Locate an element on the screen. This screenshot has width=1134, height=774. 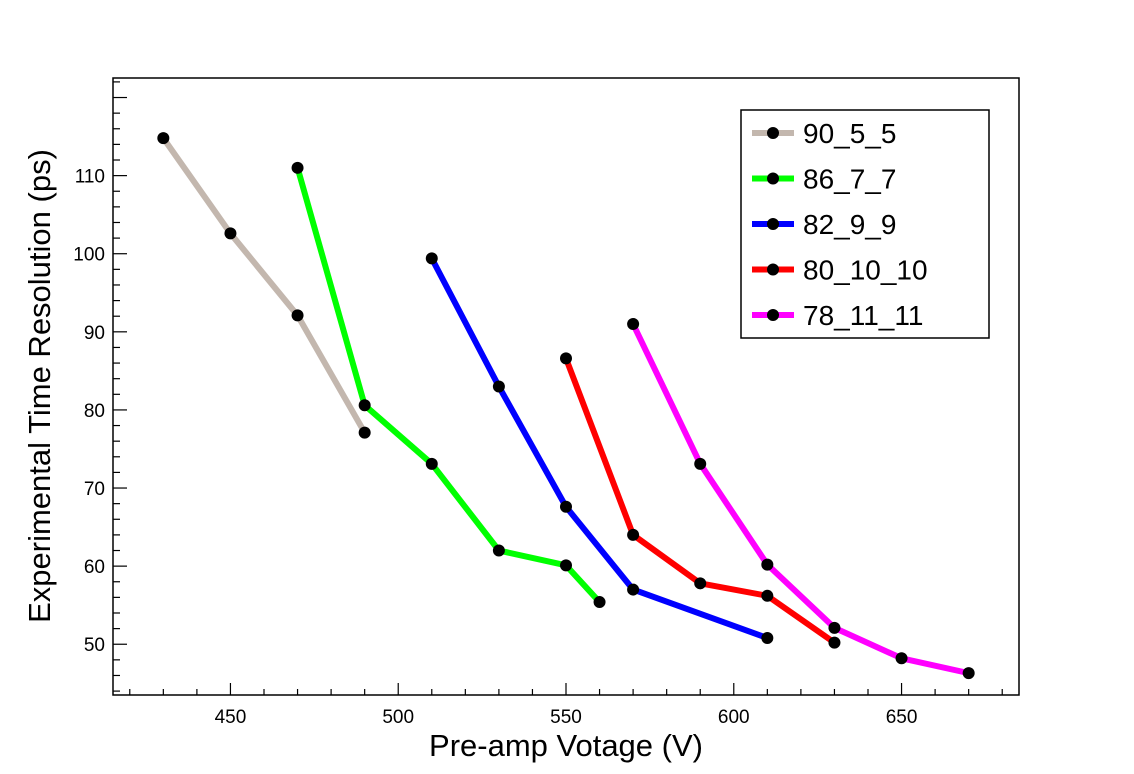
x-tick-label: 500 is located at coordinates (398, 717).